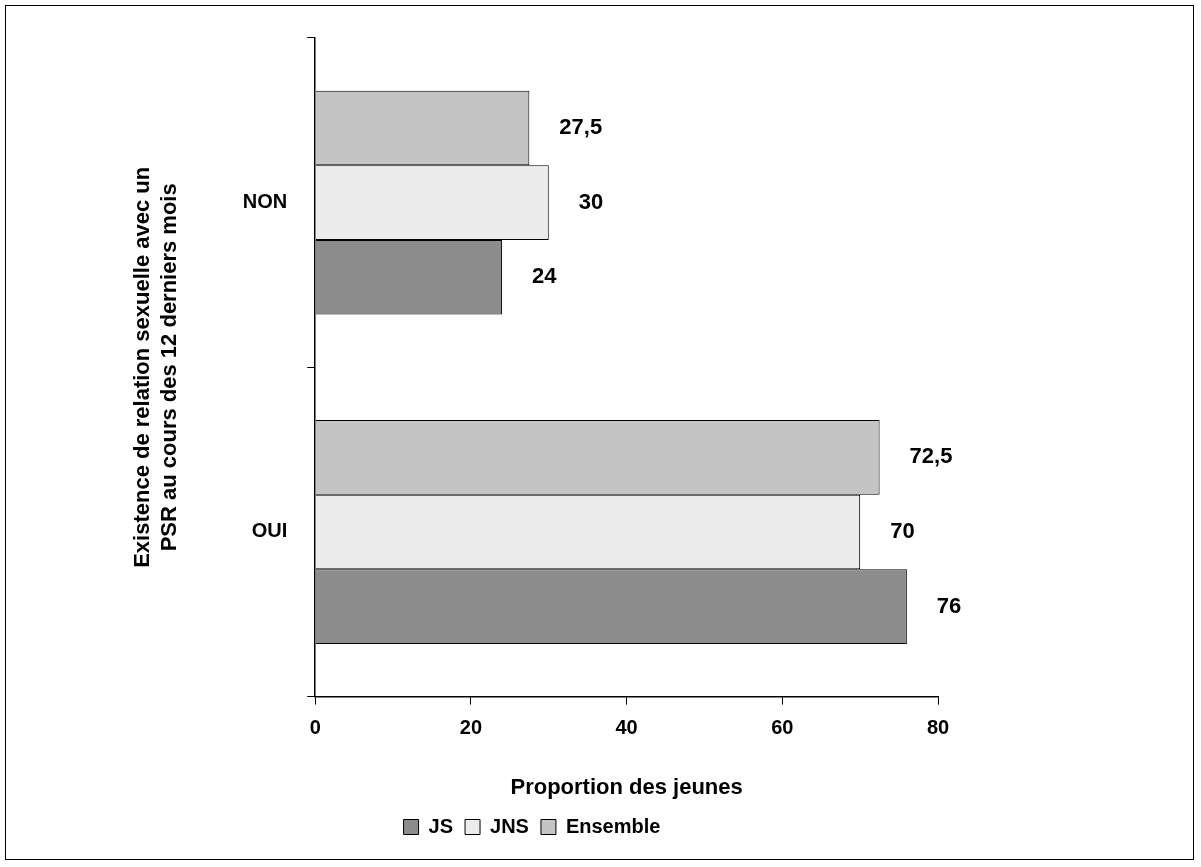 This screenshot has height=867, width=1201. I want to click on legend-label: Ensemble, so click(613, 825).